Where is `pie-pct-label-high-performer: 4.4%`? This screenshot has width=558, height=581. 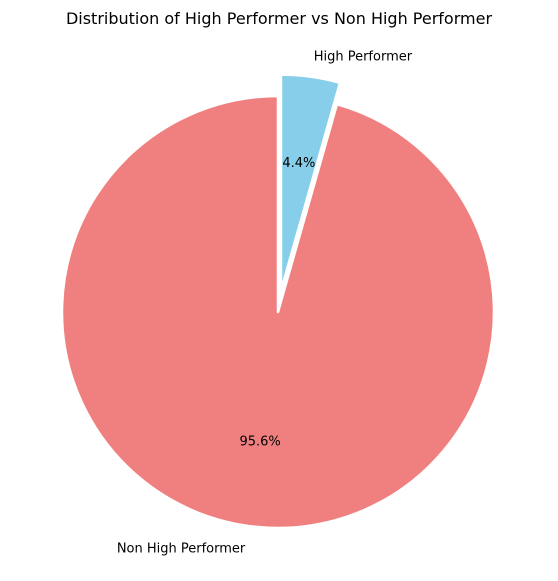 pie-pct-label-high-performer: 4.4% is located at coordinates (298, 163).